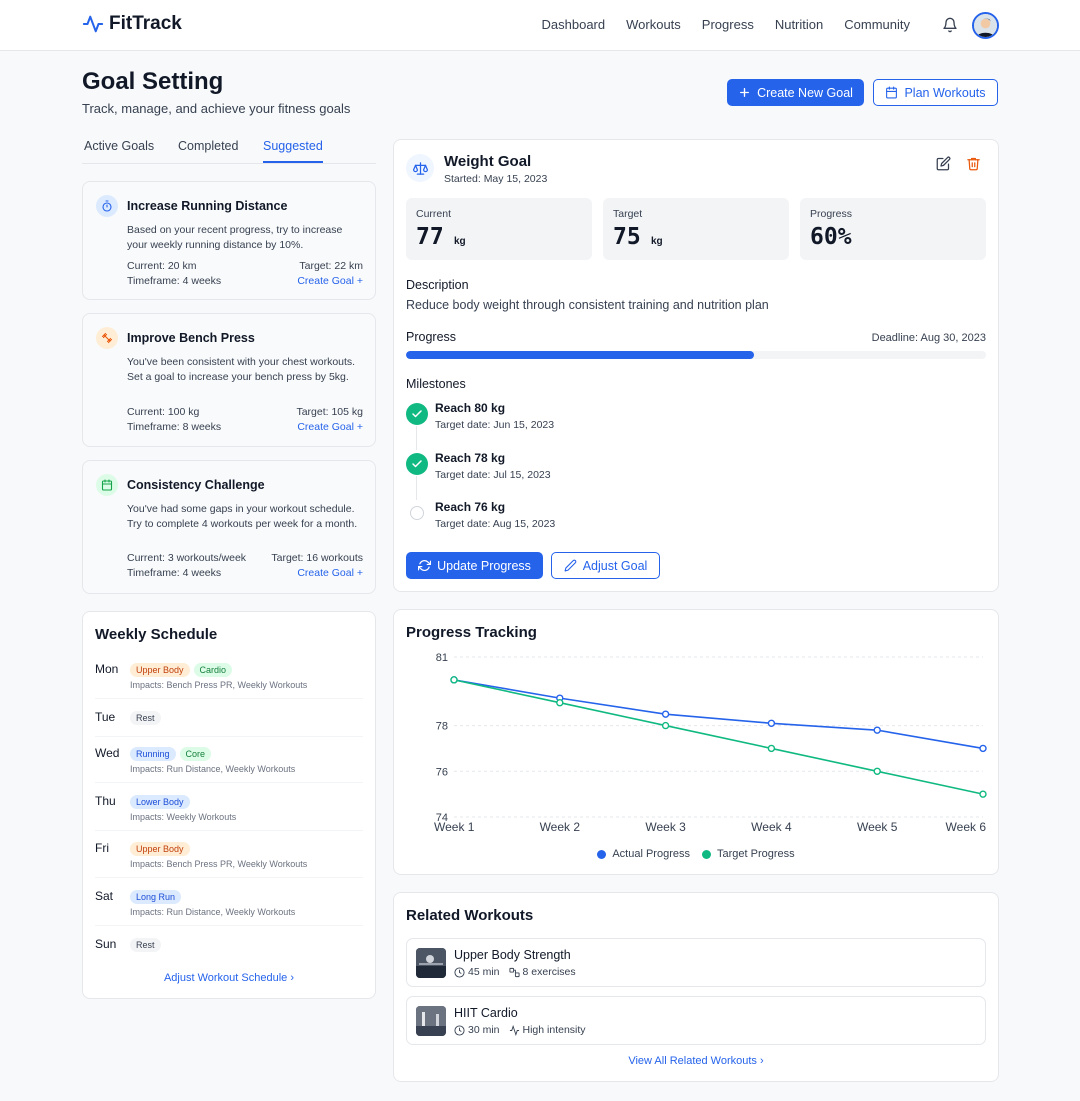  I want to click on progress-stat: Progress 60%, so click(893, 229).